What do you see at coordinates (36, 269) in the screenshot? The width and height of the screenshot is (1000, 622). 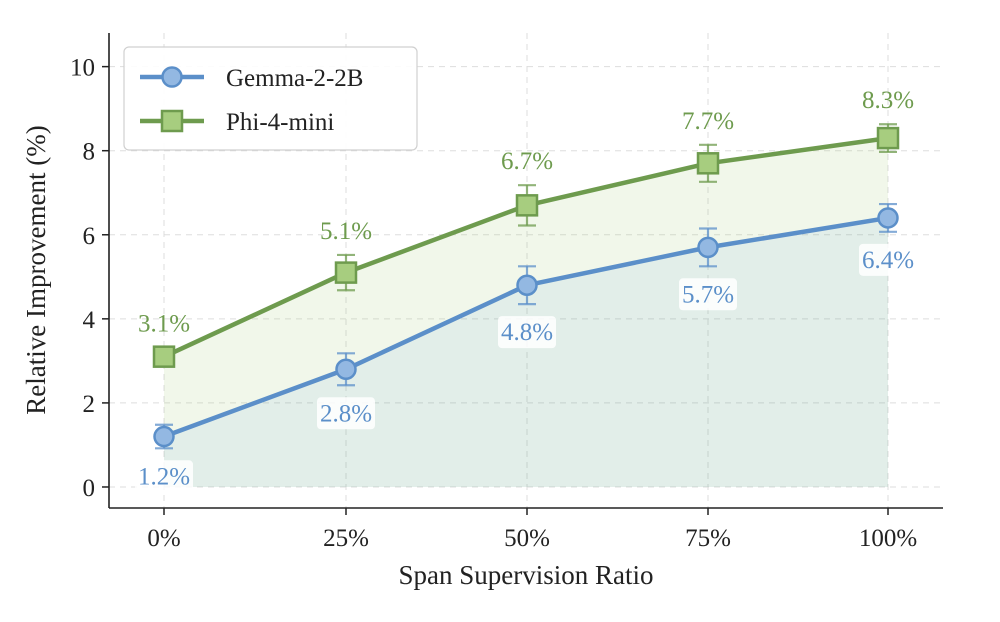 I see `y-axis-label: Relative Improvement (%)` at bounding box center [36, 269].